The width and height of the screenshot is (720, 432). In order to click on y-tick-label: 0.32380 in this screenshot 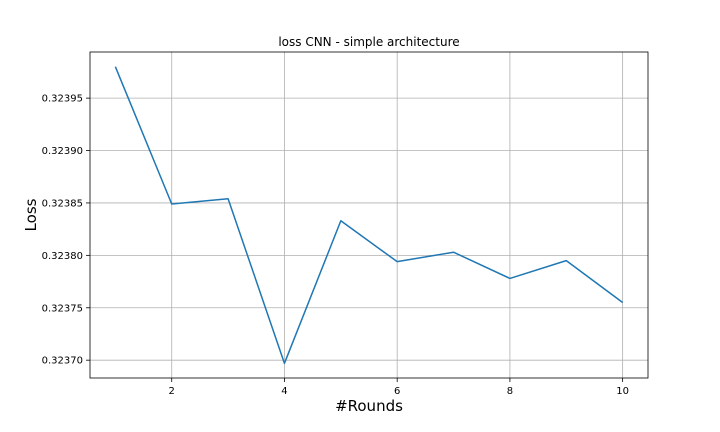, I will do `click(62, 256)`.